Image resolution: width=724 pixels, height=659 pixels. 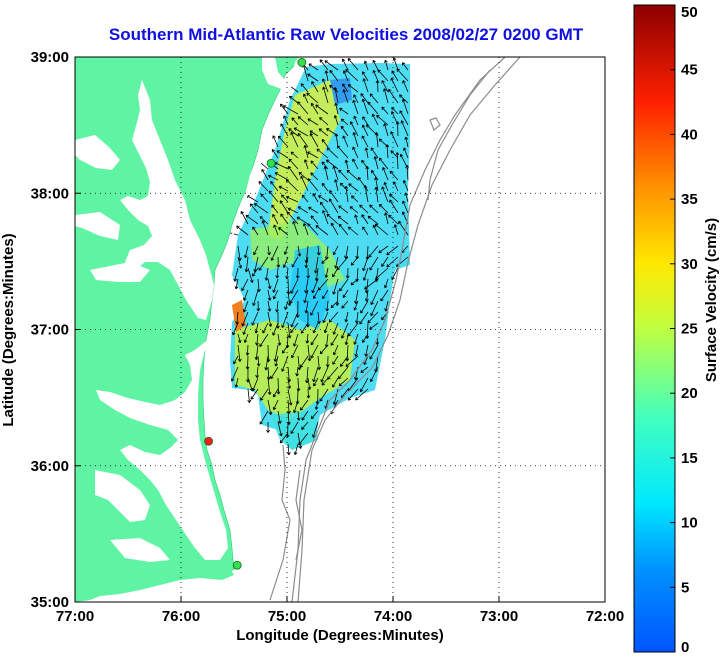 What do you see at coordinates (56, 330) in the screenshot?
I see `y-axis: 39:00 38:00 37:00 36:00 35:00` at bounding box center [56, 330].